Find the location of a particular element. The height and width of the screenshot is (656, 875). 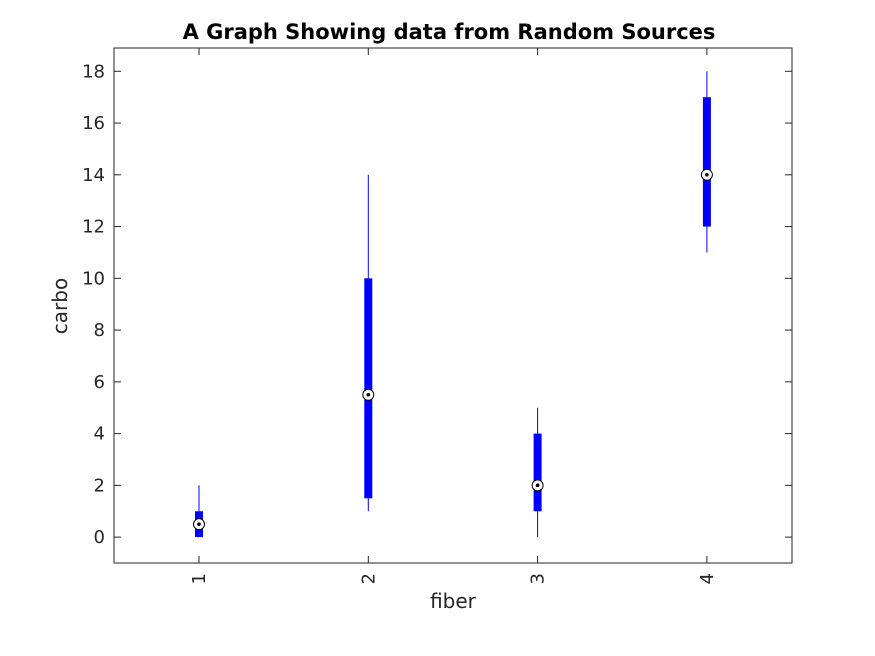

y-axis-label: carbo is located at coordinates (60, 306).